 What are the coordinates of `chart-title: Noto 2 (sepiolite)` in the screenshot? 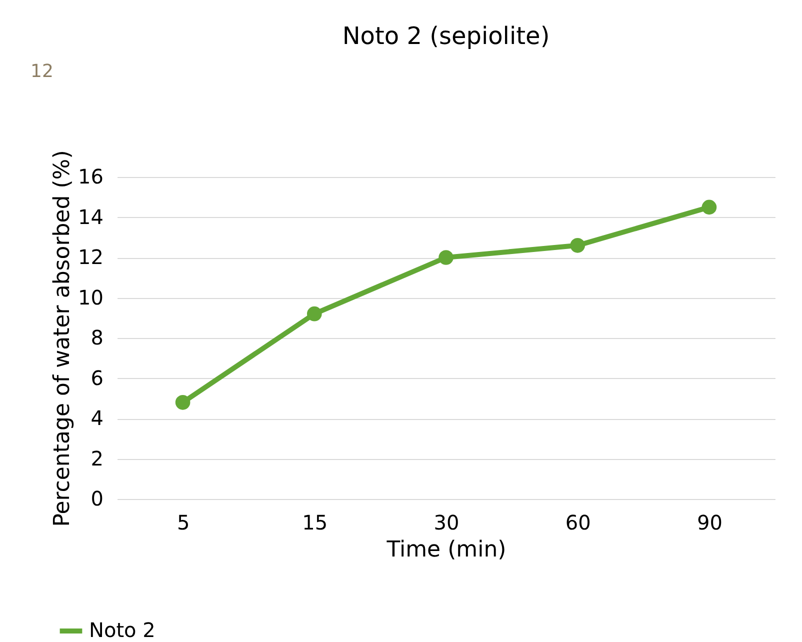 It's located at (446, 36).